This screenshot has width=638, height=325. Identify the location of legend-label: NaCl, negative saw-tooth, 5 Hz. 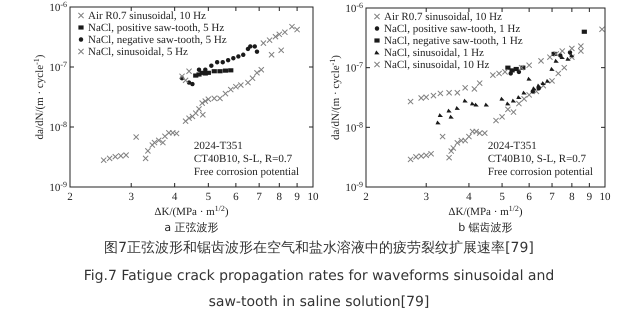
(157, 40).